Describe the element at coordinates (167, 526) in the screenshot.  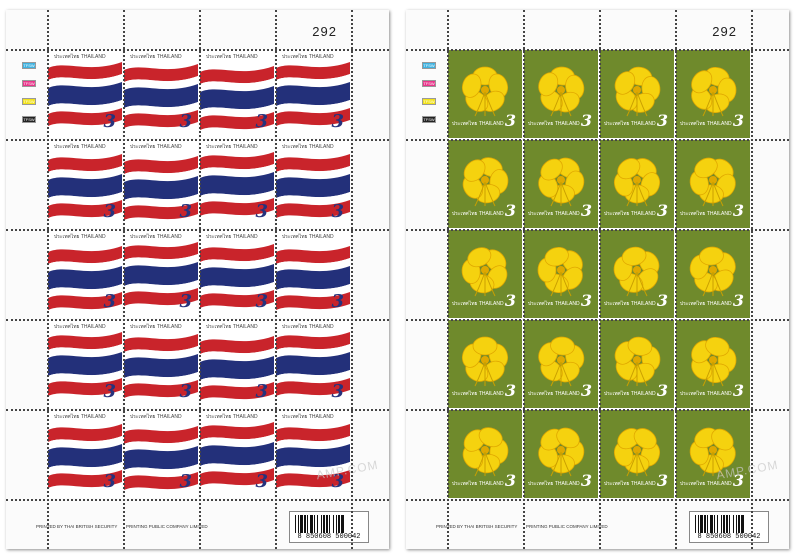
I see `printer-imprint-right: PRINTING PUBLIC COMPANY LIMITED` at that location.